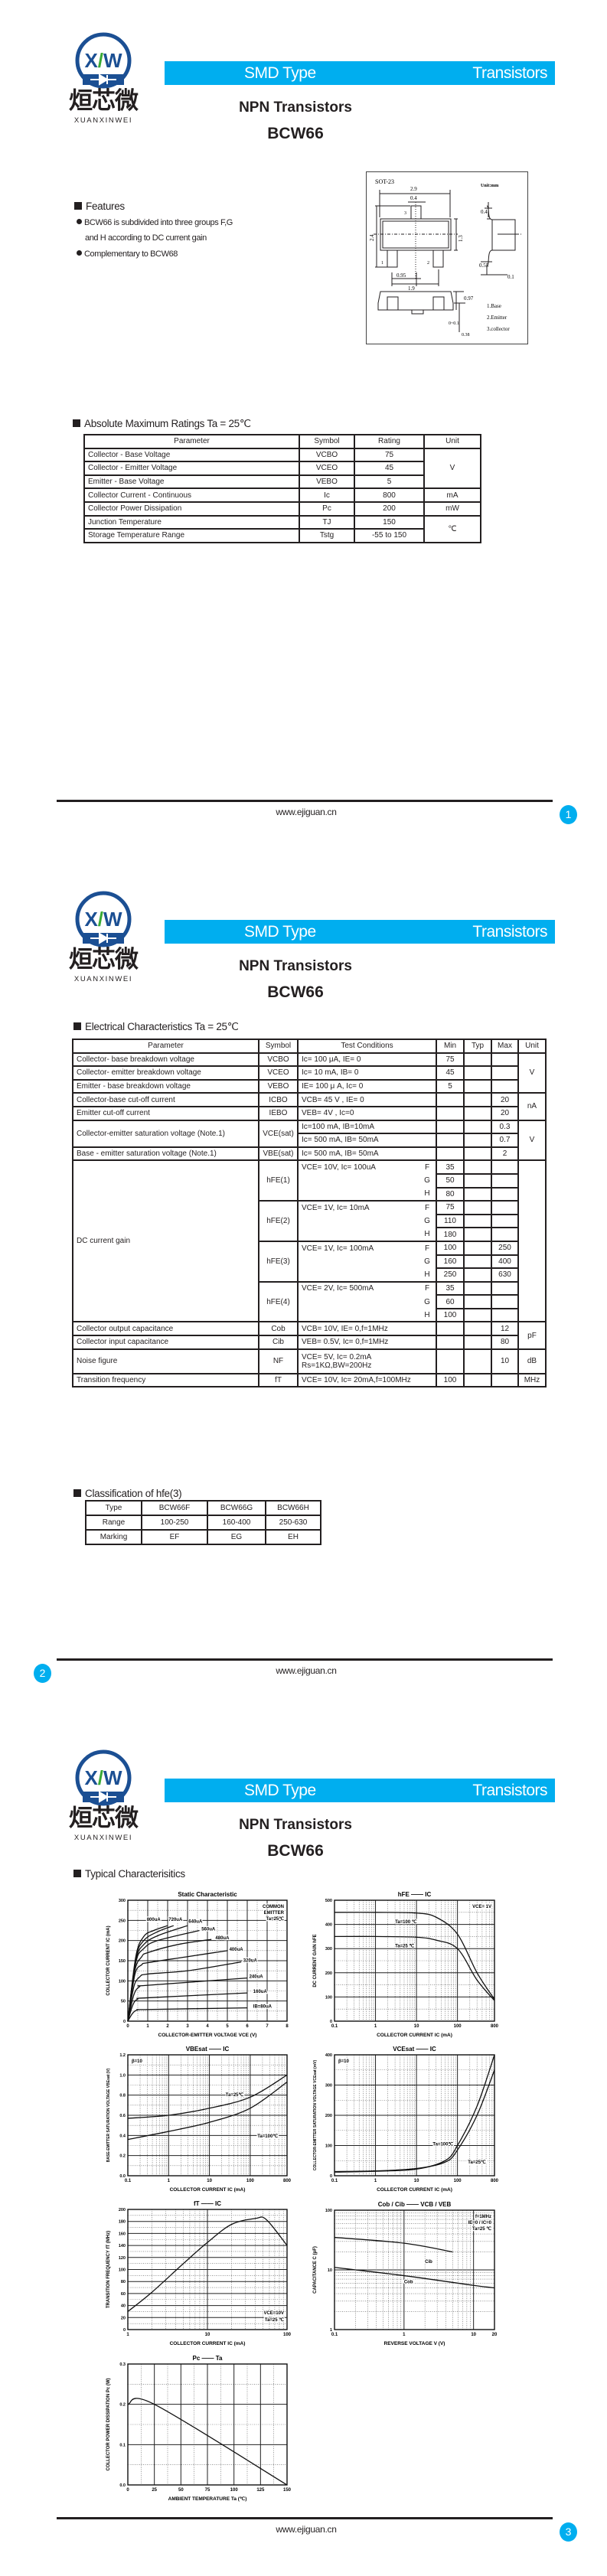  What do you see at coordinates (327, 495) in the screenshot?
I see `symbol-cell: Ic` at bounding box center [327, 495].